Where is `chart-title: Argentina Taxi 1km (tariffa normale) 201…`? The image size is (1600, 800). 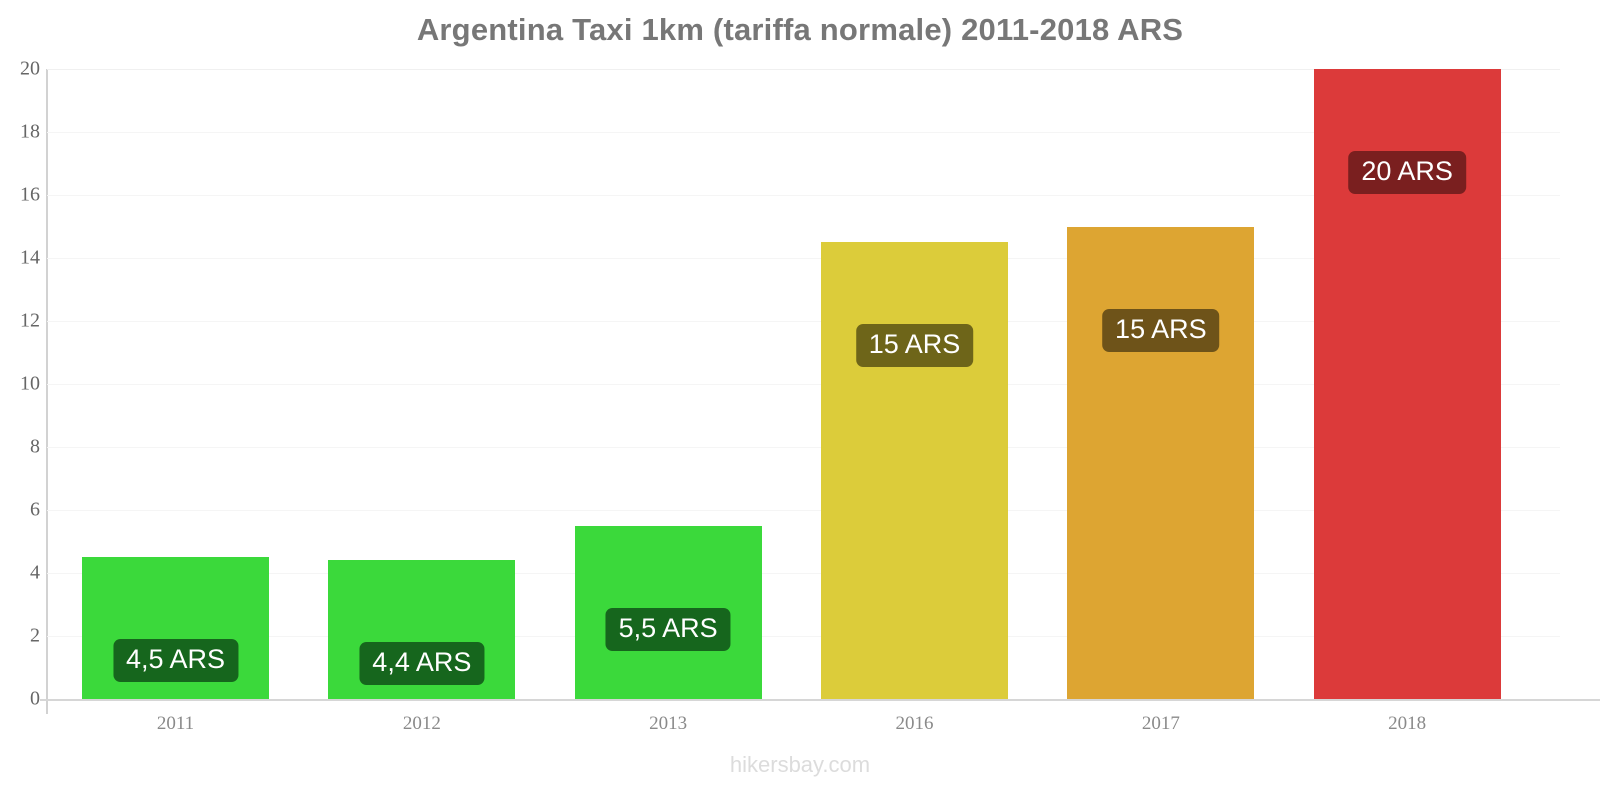 chart-title: Argentina Taxi 1km (tariffa normale) 201… is located at coordinates (800, 29).